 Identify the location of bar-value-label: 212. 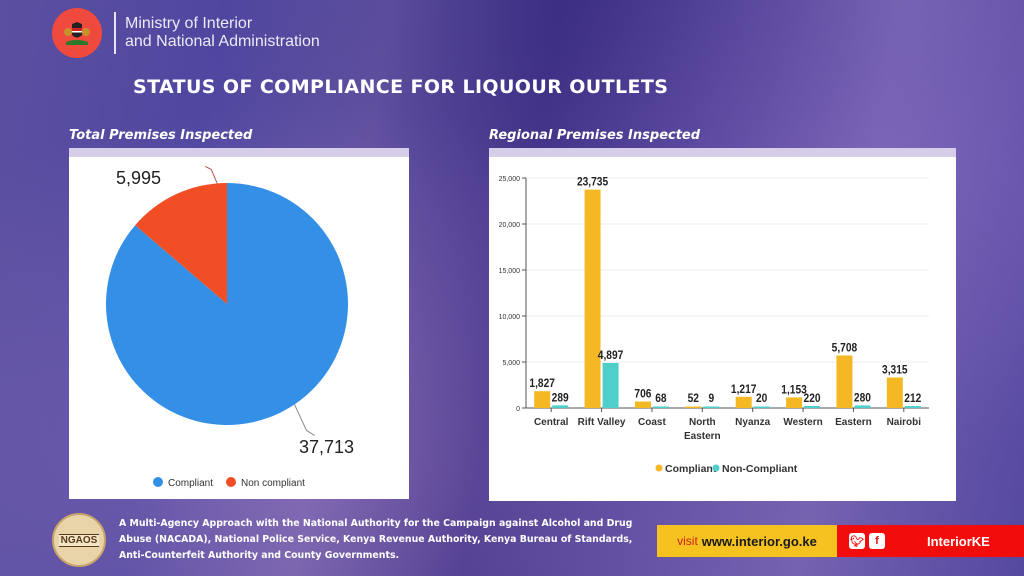
(912, 398).